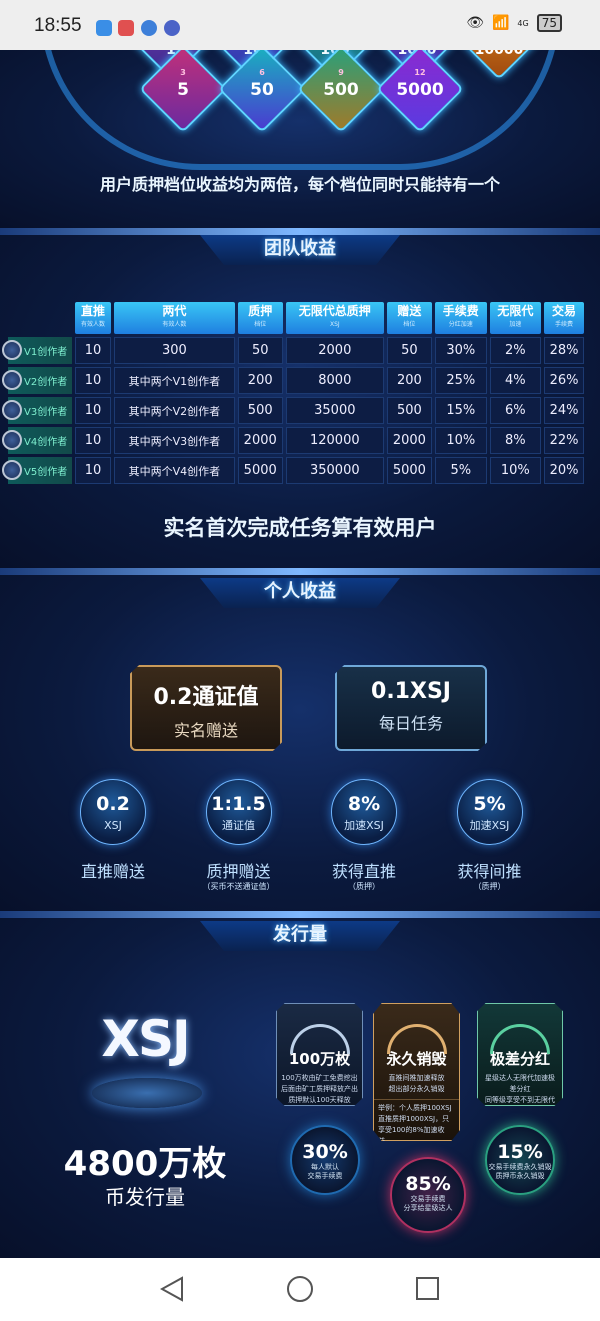 Image resolution: width=600 pixels, height=1321 pixels. What do you see at coordinates (325, 1167) in the screenshot?
I see `ring-text: 每人默认` at bounding box center [325, 1167].